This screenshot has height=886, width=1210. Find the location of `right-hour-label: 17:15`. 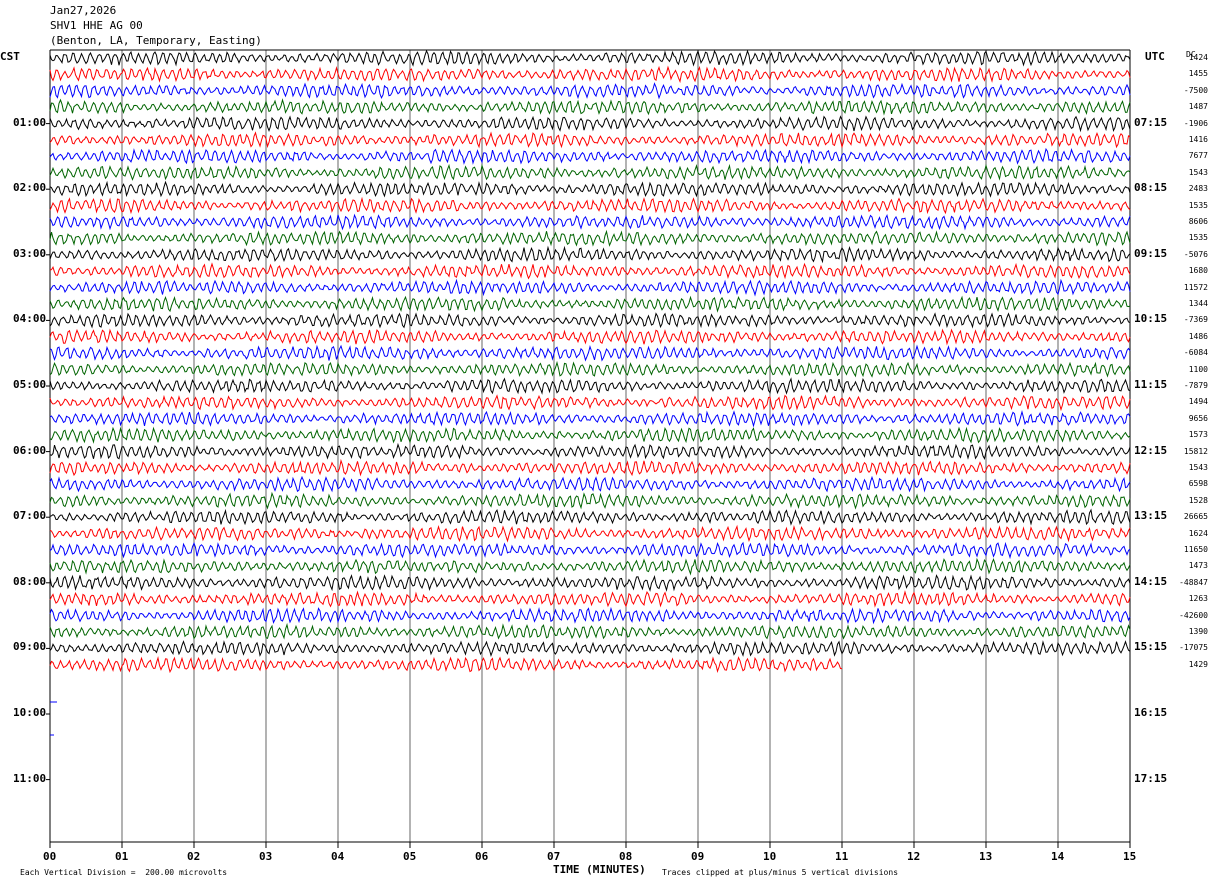

right-hour-label: 17:15 is located at coordinates (1151, 778).